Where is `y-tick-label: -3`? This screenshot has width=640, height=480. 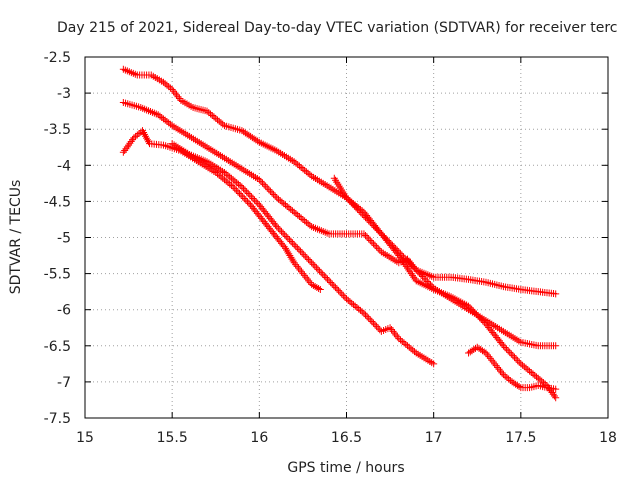
y-tick-label: -3 is located at coordinates (64, 94).